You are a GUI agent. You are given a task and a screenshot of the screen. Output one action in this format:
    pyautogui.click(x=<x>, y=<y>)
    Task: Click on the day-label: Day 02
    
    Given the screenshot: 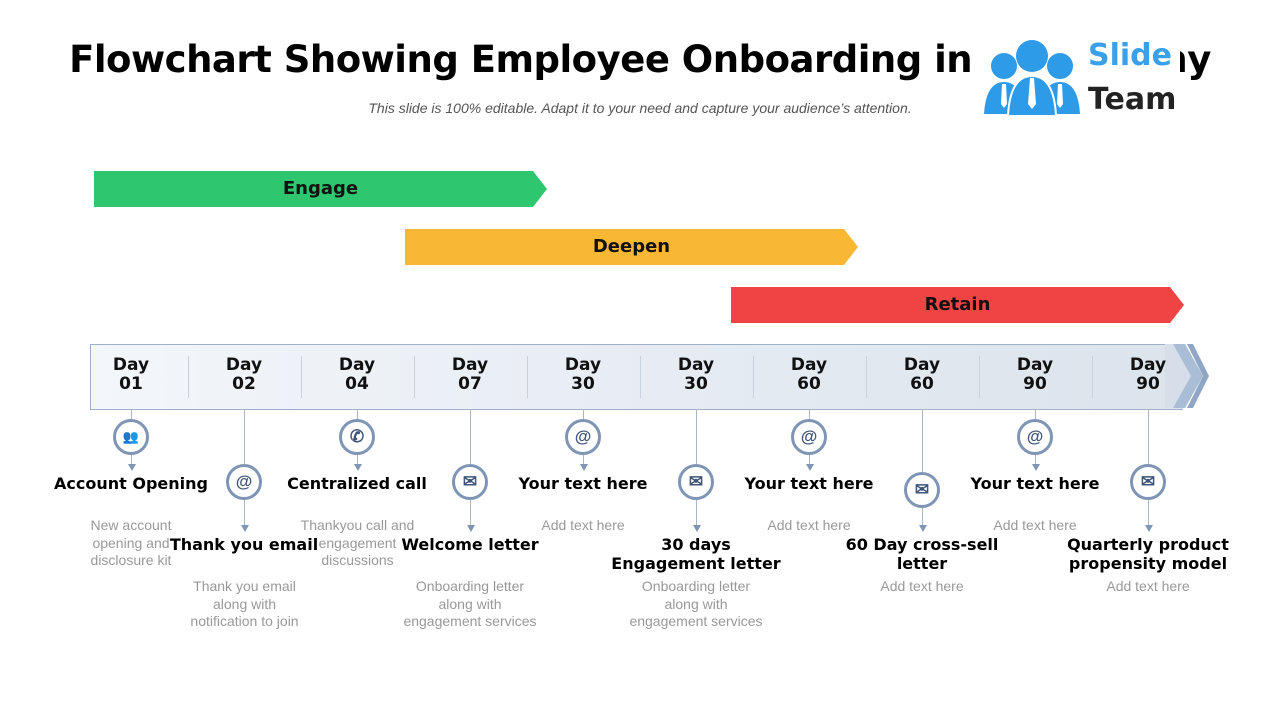 What is the action you would take?
    pyautogui.click(x=244, y=375)
    